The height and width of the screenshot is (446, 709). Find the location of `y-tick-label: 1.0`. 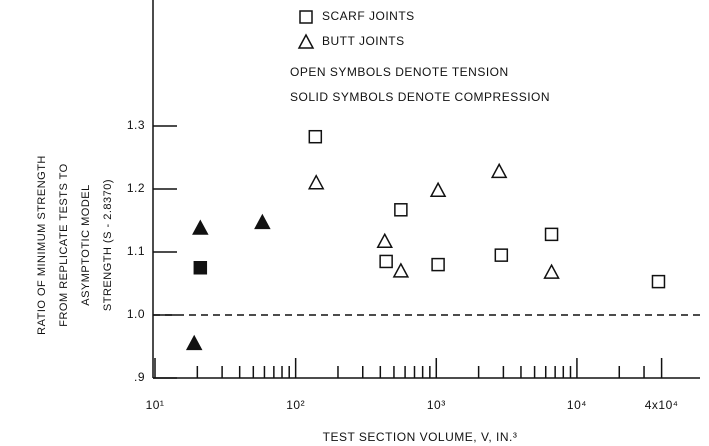

y-tick-label: 1.0 is located at coordinates (136, 314).